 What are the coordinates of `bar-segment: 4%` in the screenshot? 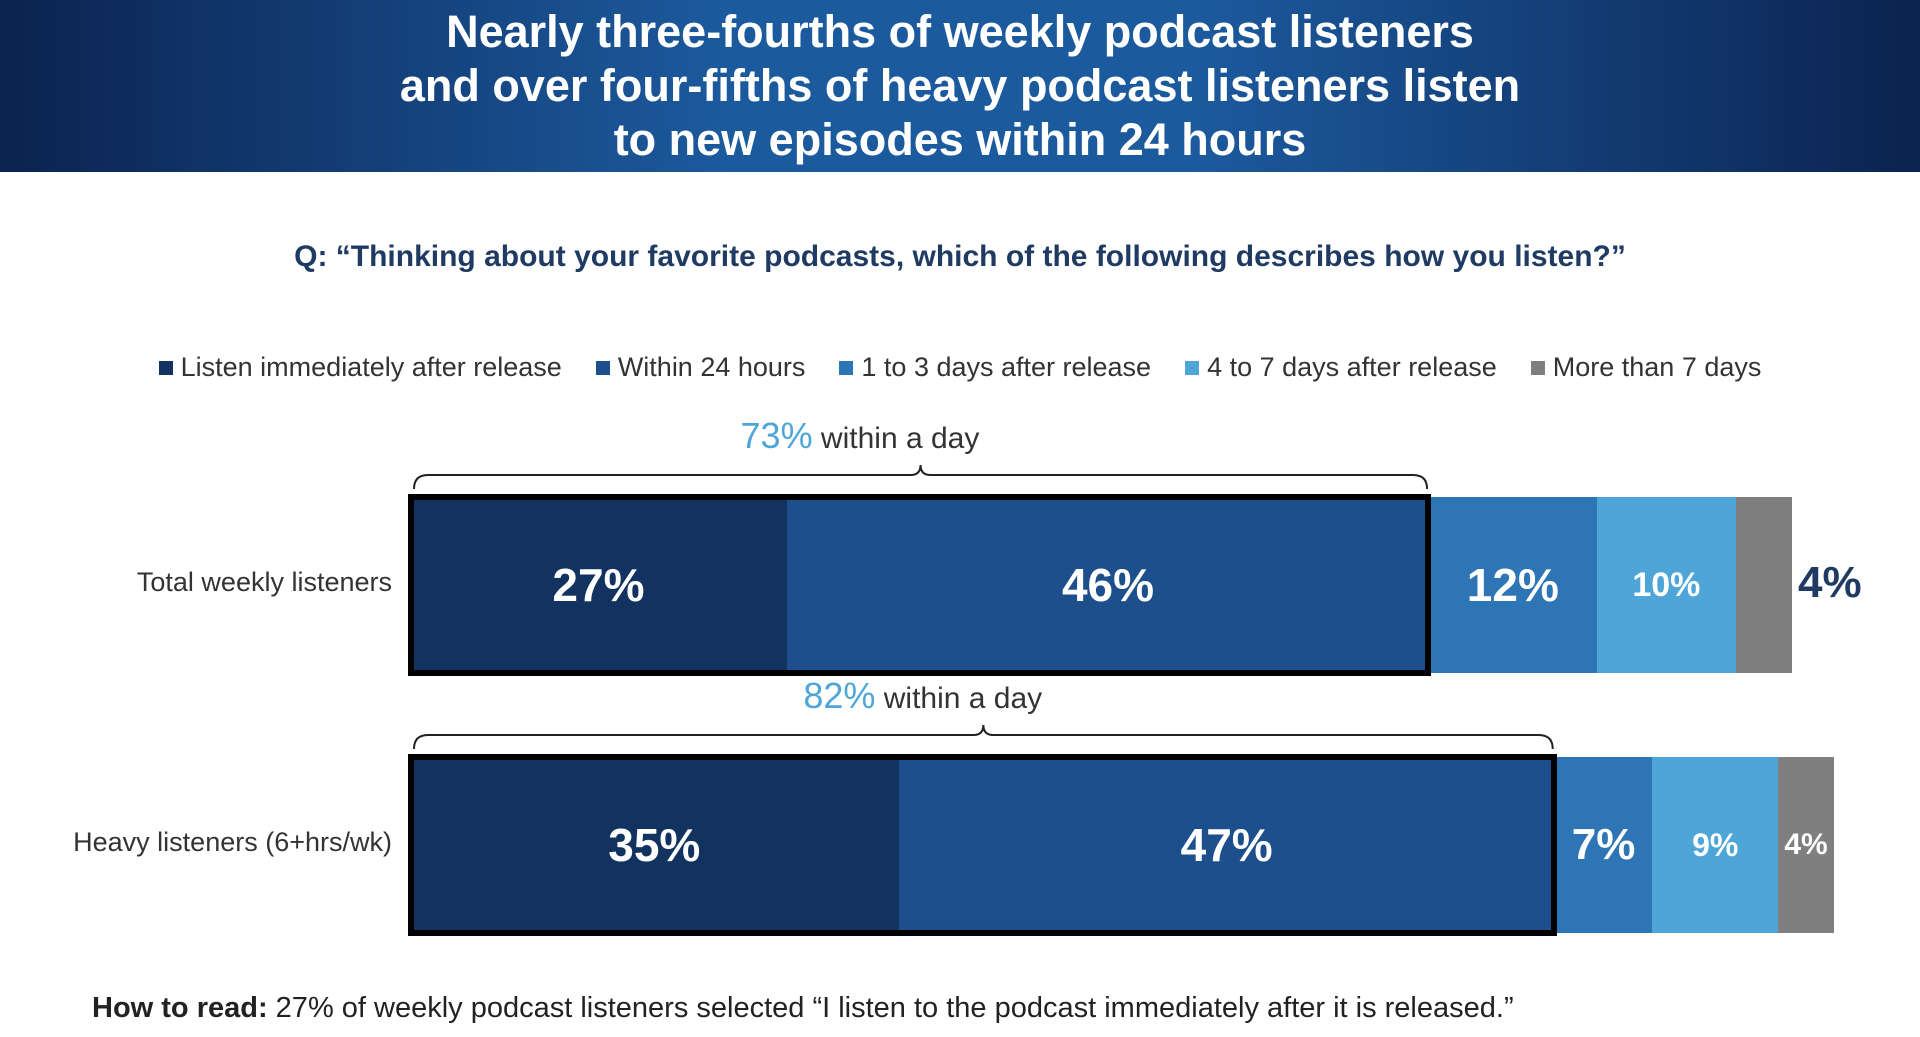 It's located at (1806, 845).